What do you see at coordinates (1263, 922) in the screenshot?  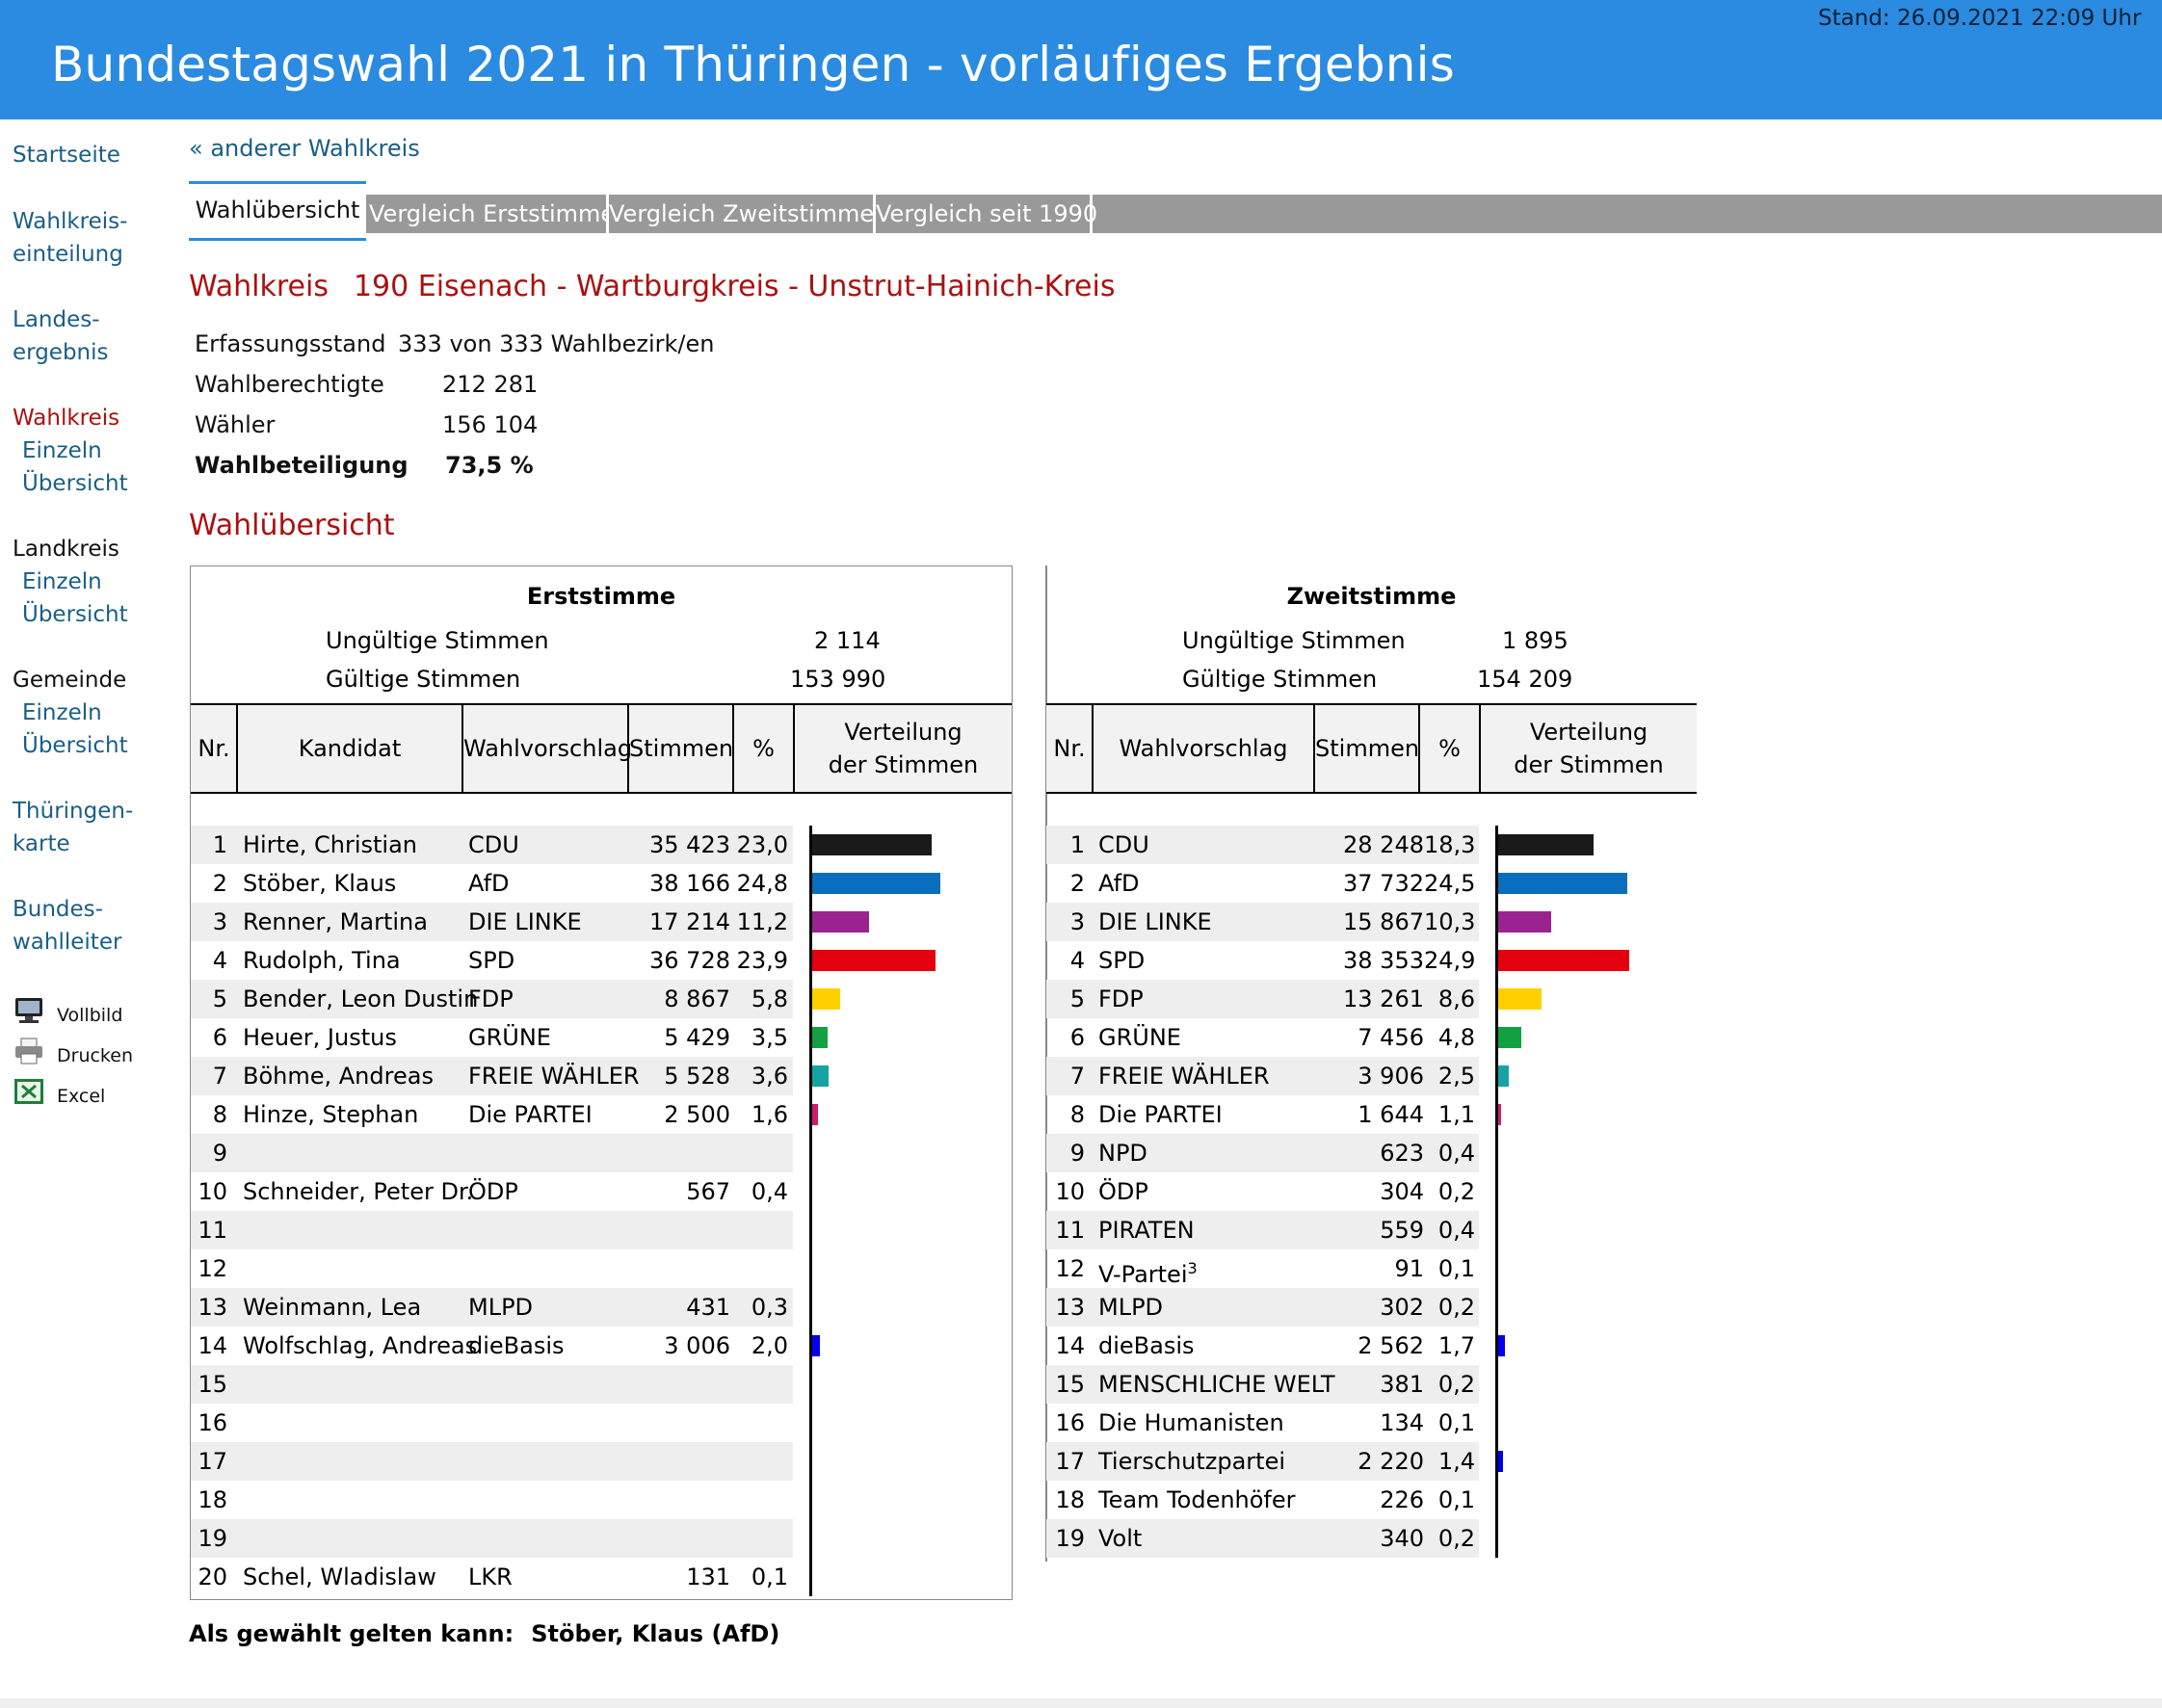 I see `table-row: 3 DIE LINKE 15 867 10,3` at bounding box center [1263, 922].